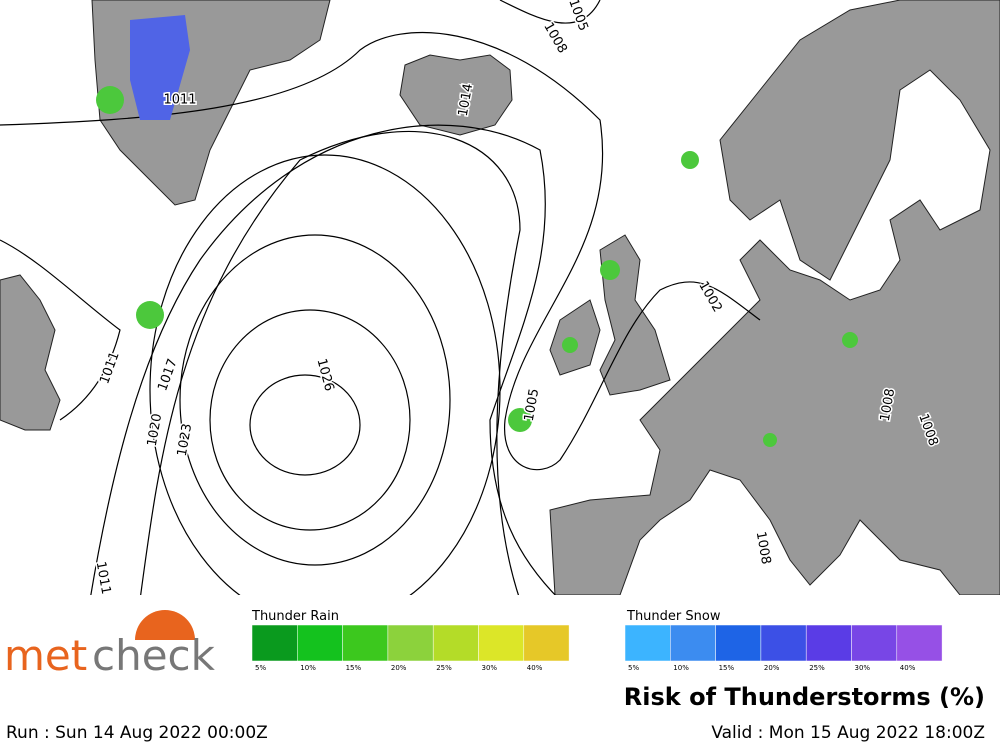 This screenshot has width=1000, height=749. Describe the element at coordinates (466, 99) in the screenshot. I see `isobar-label: 1014` at that location.